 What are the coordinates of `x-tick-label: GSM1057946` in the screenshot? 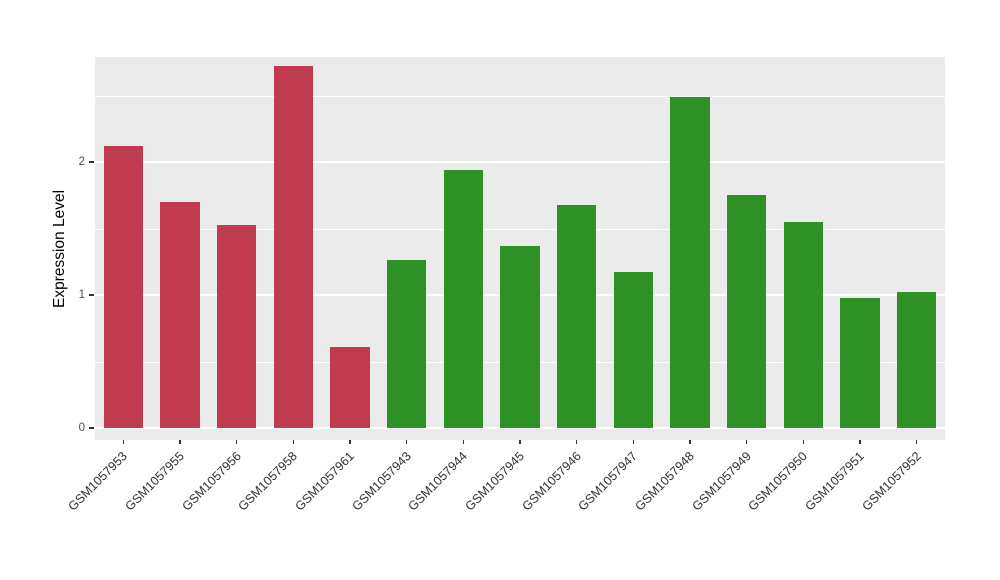 It's located at (551, 481).